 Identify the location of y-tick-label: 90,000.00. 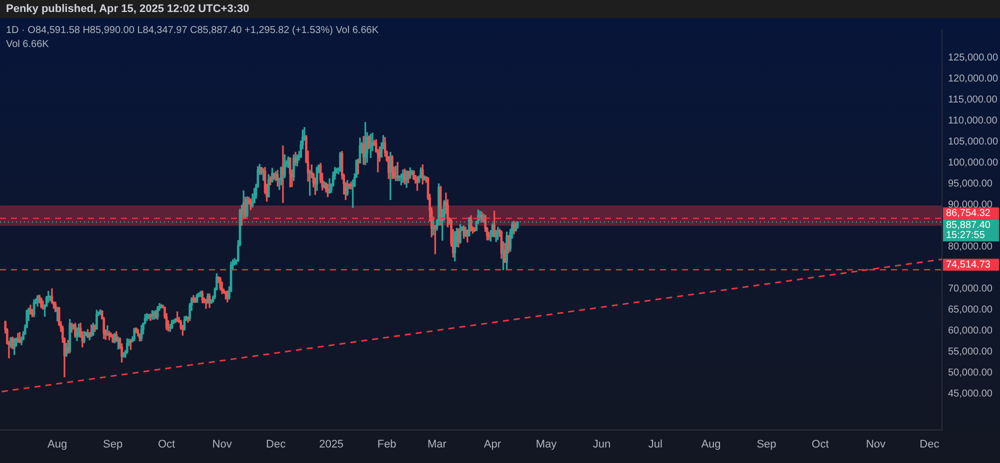
(970, 204).